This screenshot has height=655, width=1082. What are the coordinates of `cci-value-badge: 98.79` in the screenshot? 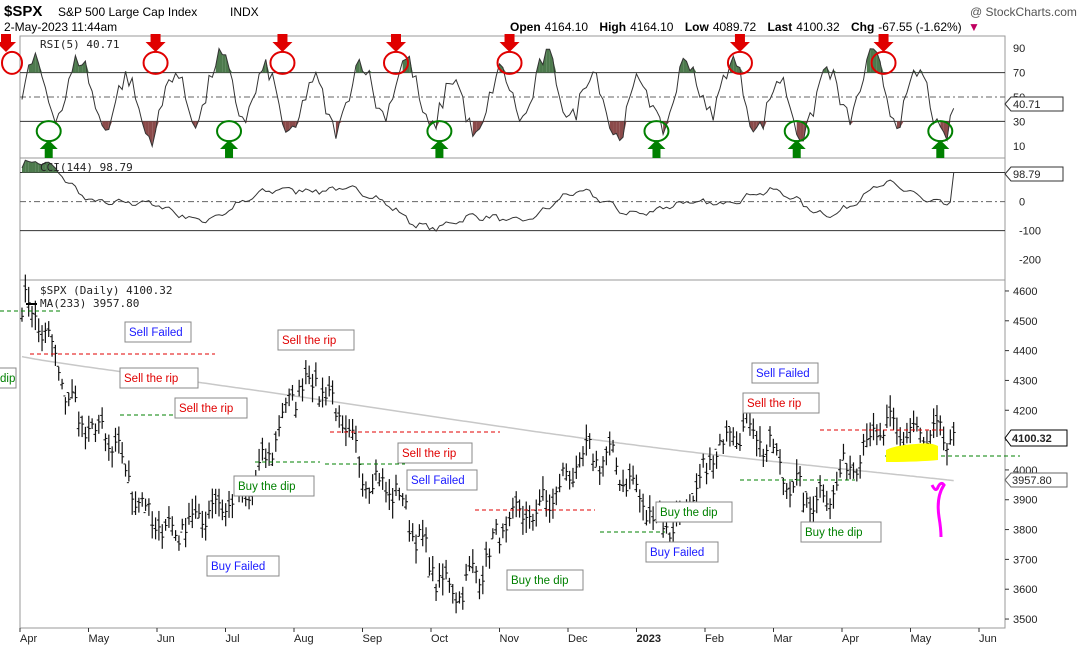 It's located at (1034, 174).